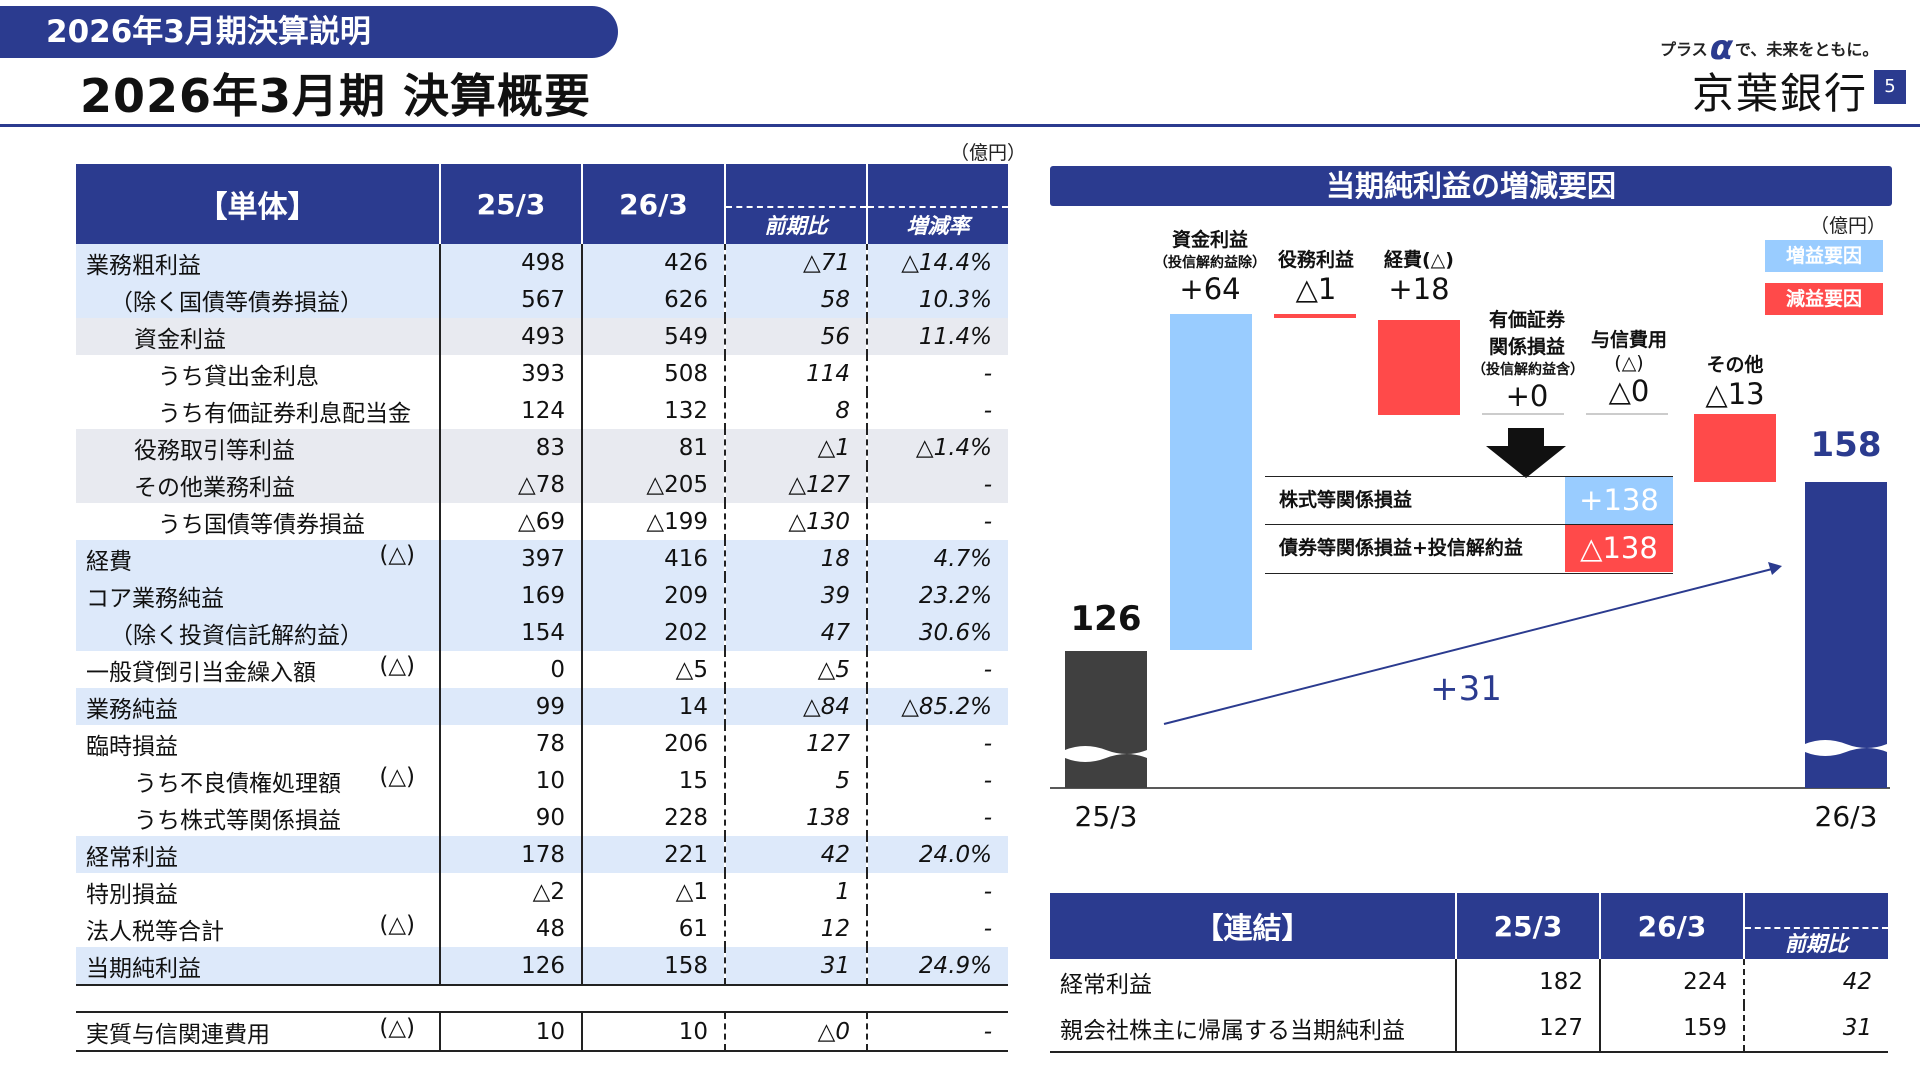 This screenshot has height=1080, width=1920. Describe the element at coordinates (796, 262) in the screenshot. I see `cell-diff: △71` at that location.